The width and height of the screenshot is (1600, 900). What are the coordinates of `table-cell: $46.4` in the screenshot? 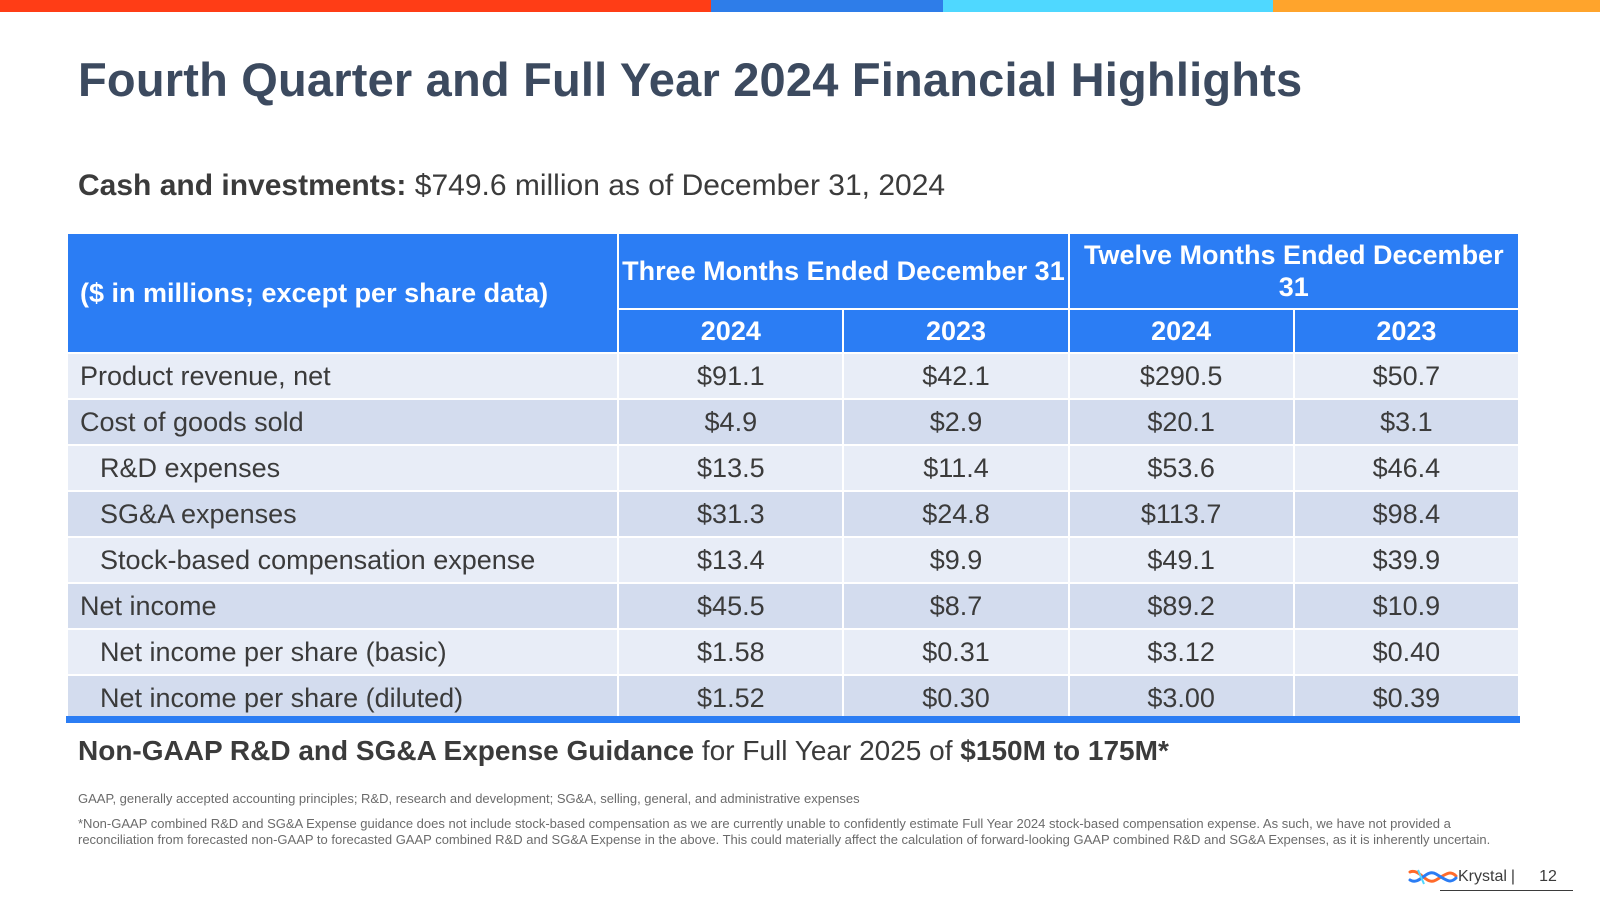 It's located at (1406, 468).